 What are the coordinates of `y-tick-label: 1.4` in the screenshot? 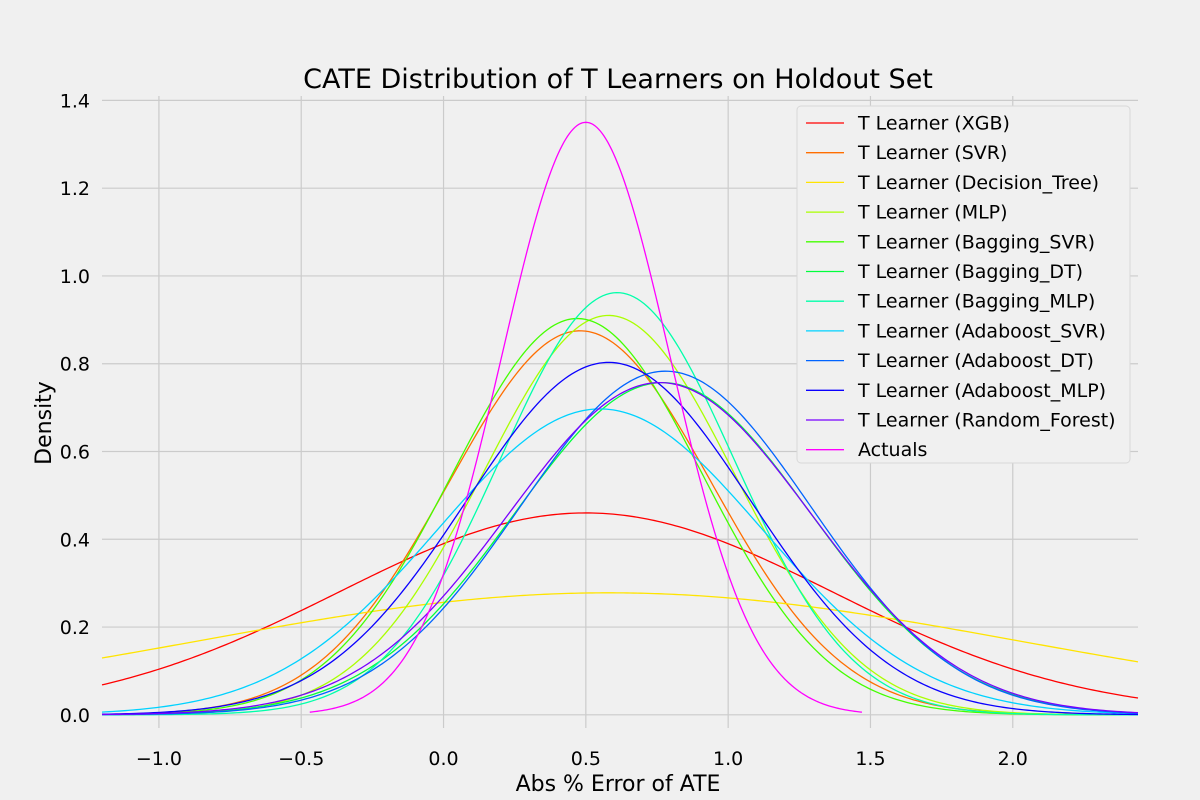 It's located at (75, 101).